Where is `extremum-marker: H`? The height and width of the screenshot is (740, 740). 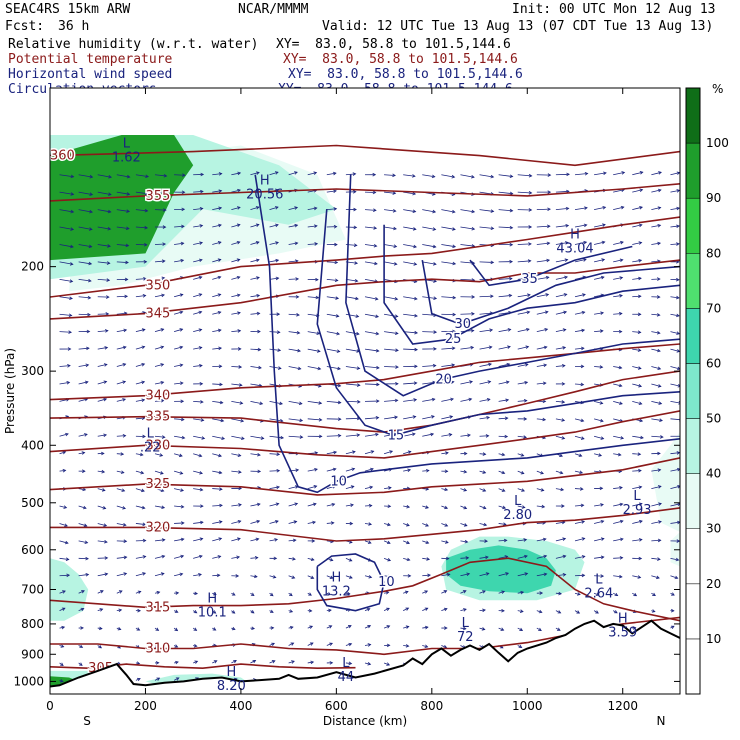 extremum-marker: H is located at coordinates (265, 180).